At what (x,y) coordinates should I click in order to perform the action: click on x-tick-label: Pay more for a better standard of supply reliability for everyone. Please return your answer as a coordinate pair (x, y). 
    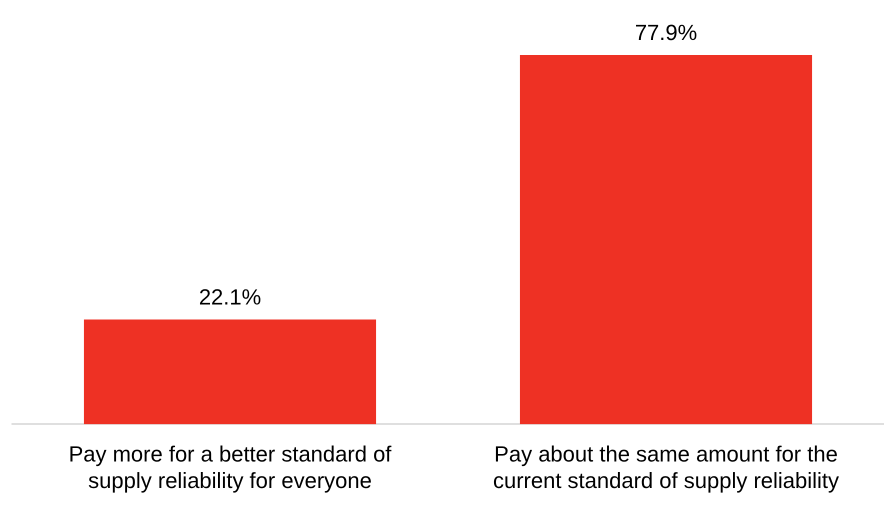
    Looking at the image, I should click on (230, 467).